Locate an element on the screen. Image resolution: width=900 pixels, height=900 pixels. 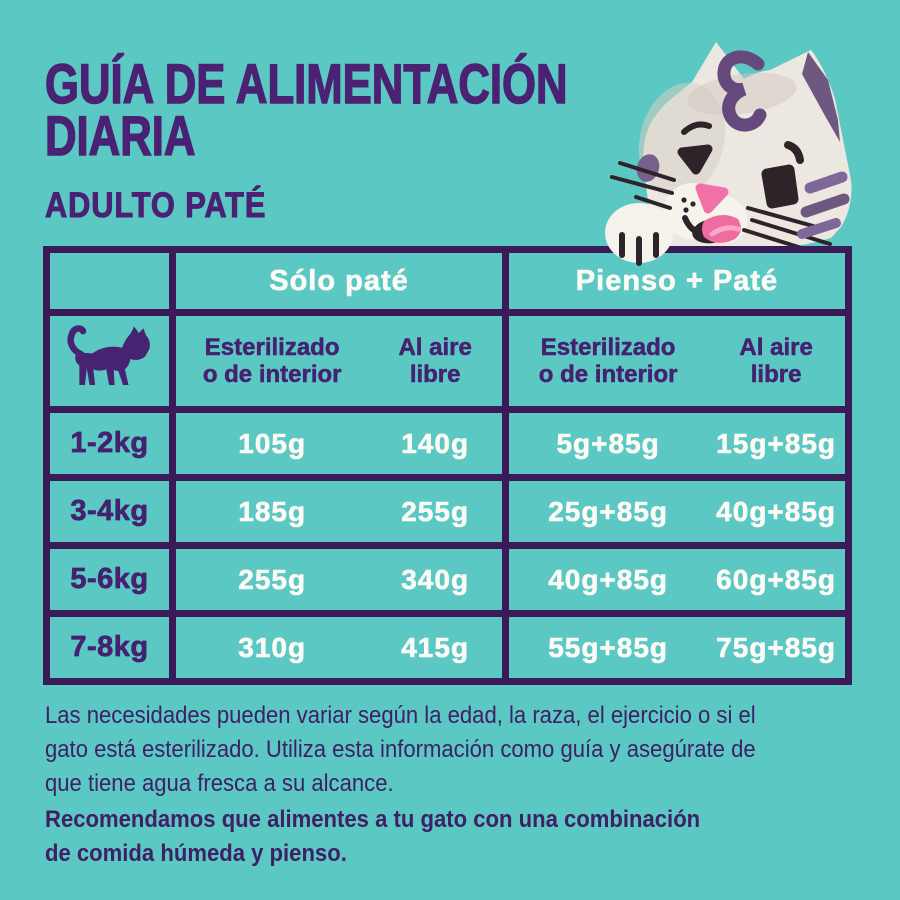
cat-silhouette-icon is located at coordinates (108, 354).